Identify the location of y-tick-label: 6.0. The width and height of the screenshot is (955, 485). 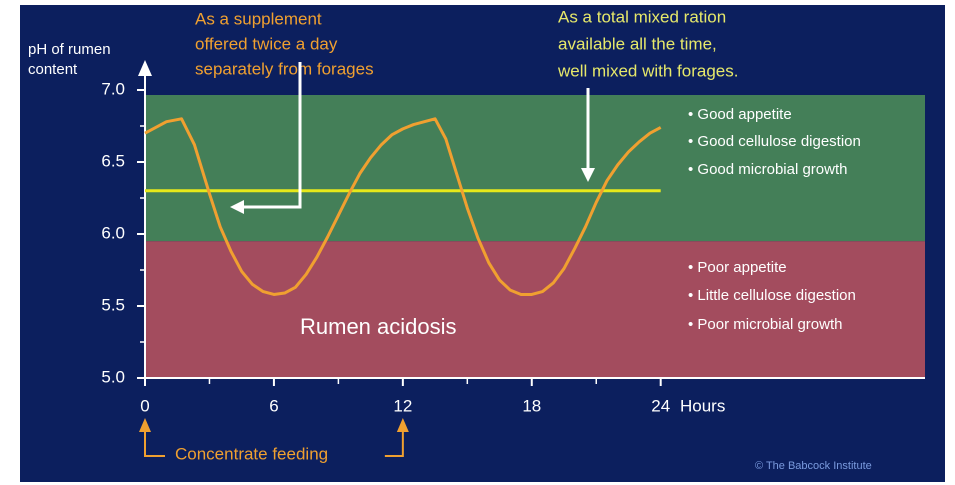
(113, 232).